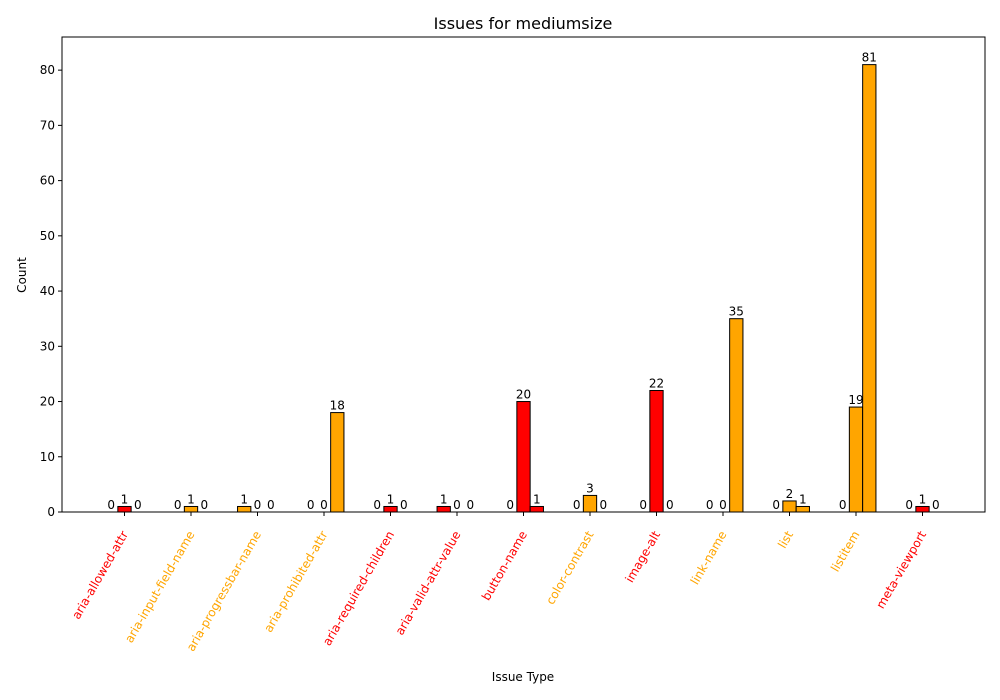 The width and height of the screenshot is (1000, 700). Describe the element at coordinates (51, 512) in the screenshot. I see `y-tick-label: 0` at that location.